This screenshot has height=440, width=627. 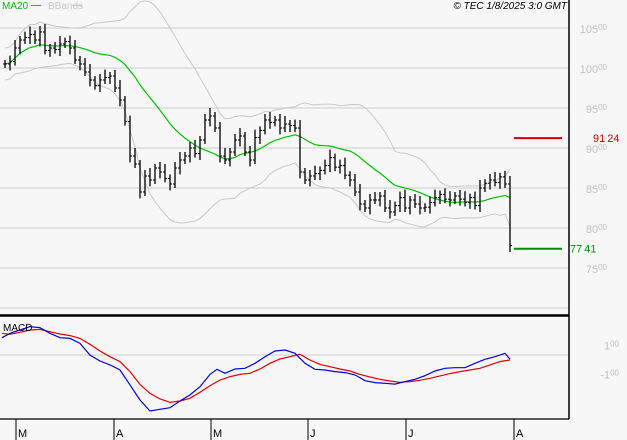 I want to click on price-tick-label: 9500, so click(x=597, y=109).